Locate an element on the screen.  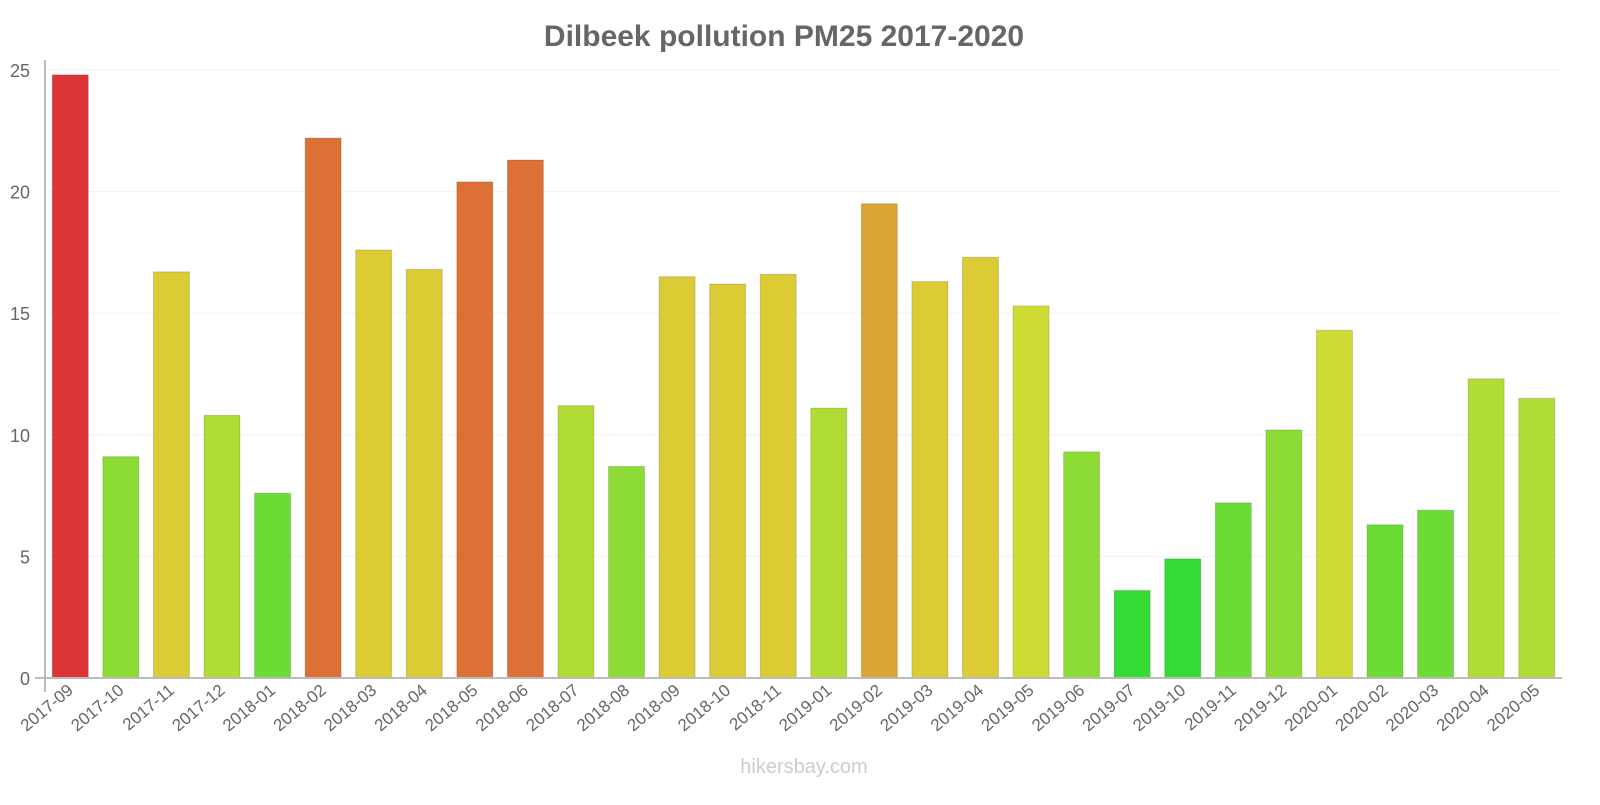
x-tick-label: 2017-11 is located at coordinates (148, 708).